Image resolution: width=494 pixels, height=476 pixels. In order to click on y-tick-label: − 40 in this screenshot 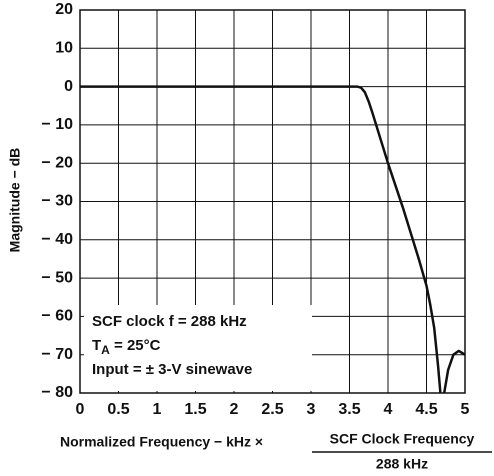, I will do `click(57, 239)`.